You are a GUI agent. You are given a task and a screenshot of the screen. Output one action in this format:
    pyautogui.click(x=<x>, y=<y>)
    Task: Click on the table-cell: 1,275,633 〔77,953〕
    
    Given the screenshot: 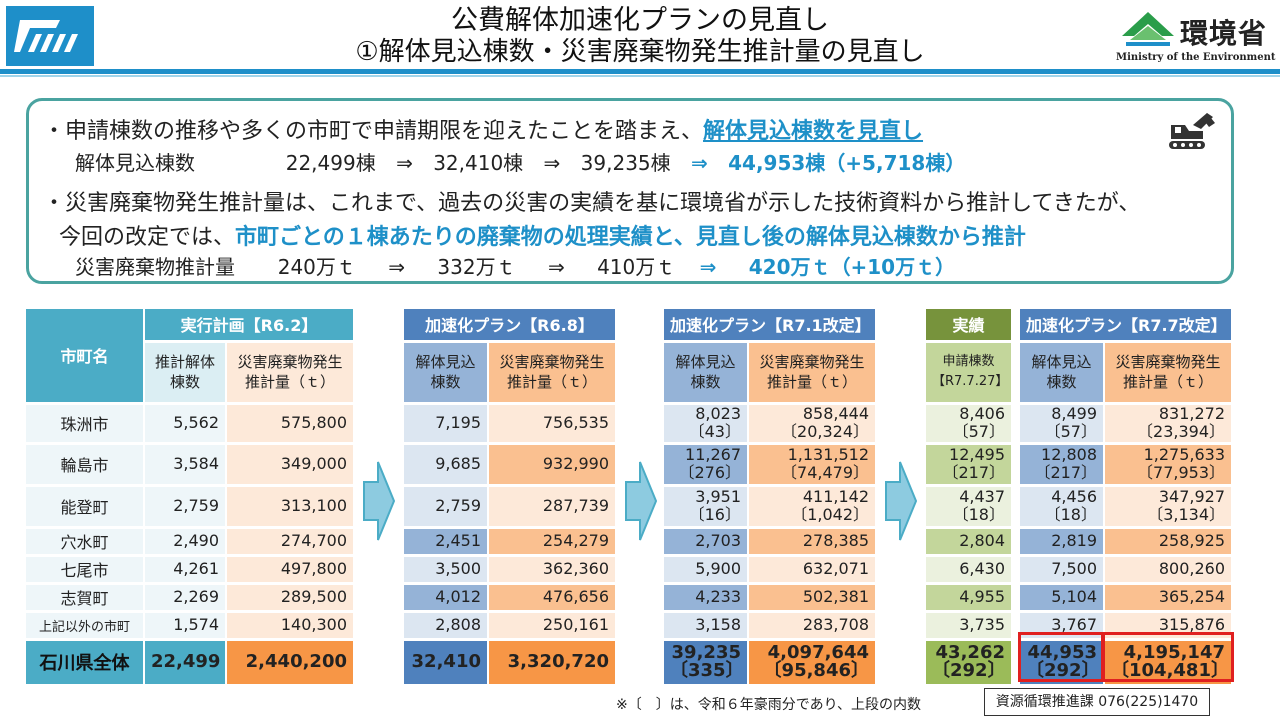 What is the action you would take?
    pyautogui.click(x=1169, y=465)
    